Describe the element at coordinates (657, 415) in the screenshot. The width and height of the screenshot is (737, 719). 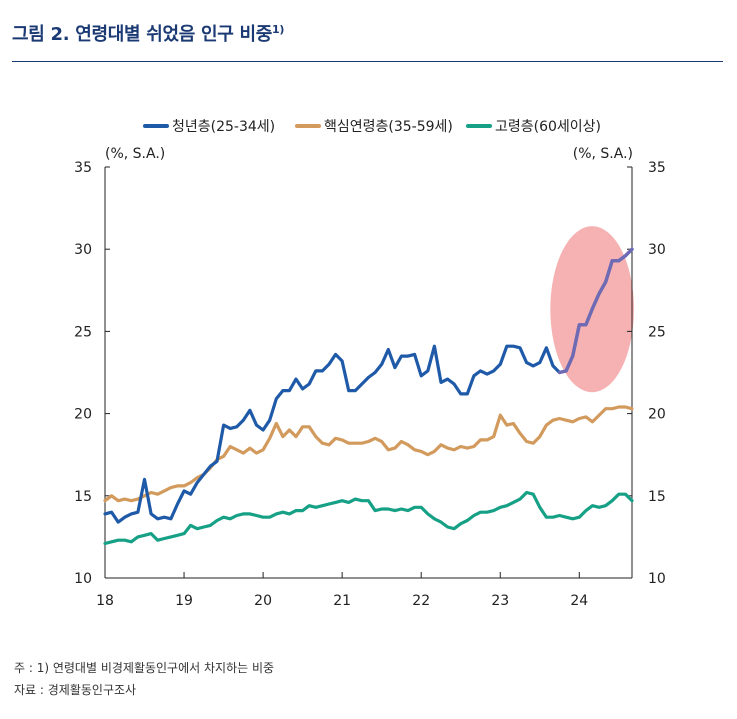
I see `y-tick-label-right: 20` at that location.